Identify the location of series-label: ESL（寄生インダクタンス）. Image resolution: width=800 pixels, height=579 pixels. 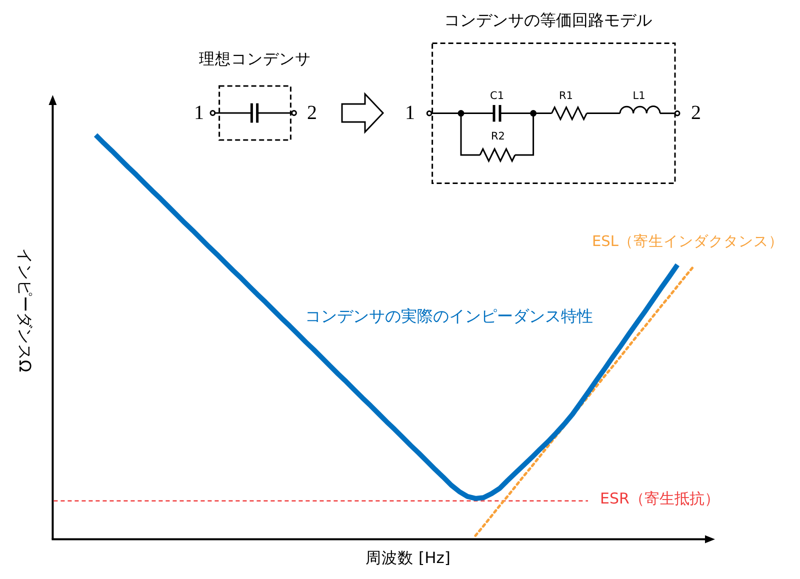
(688, 241).